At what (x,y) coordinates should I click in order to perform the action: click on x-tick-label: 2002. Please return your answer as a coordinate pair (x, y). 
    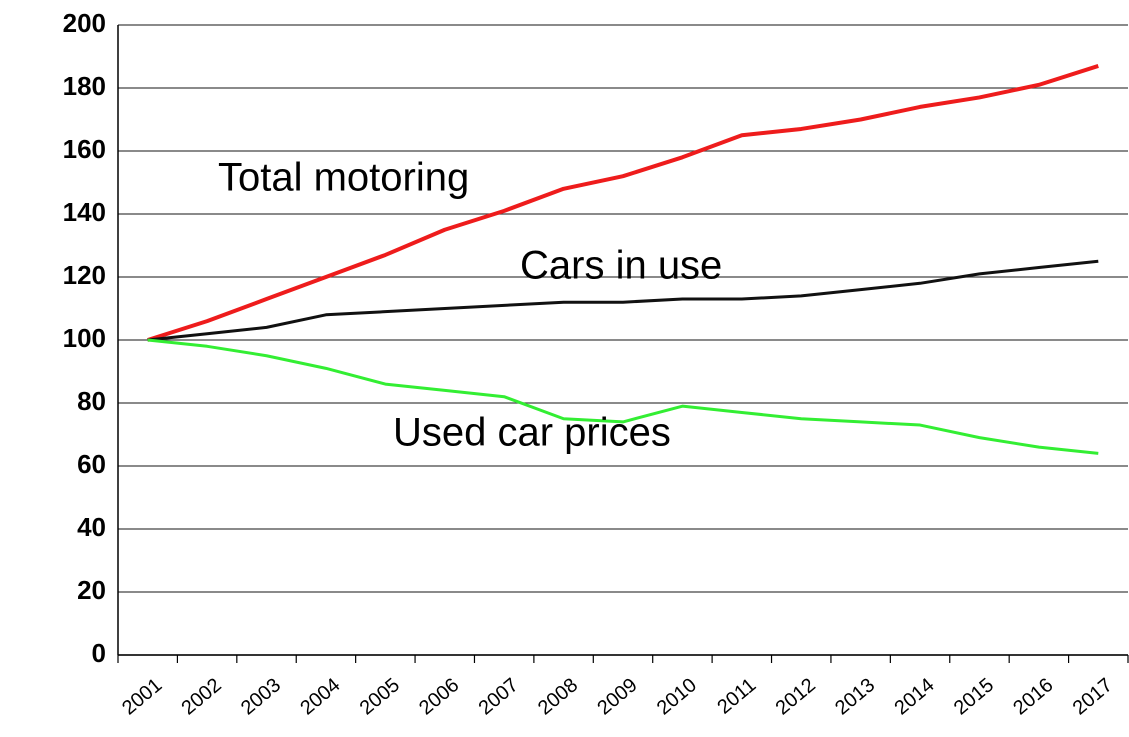
    Looking at the image, I should click on (201, 696).